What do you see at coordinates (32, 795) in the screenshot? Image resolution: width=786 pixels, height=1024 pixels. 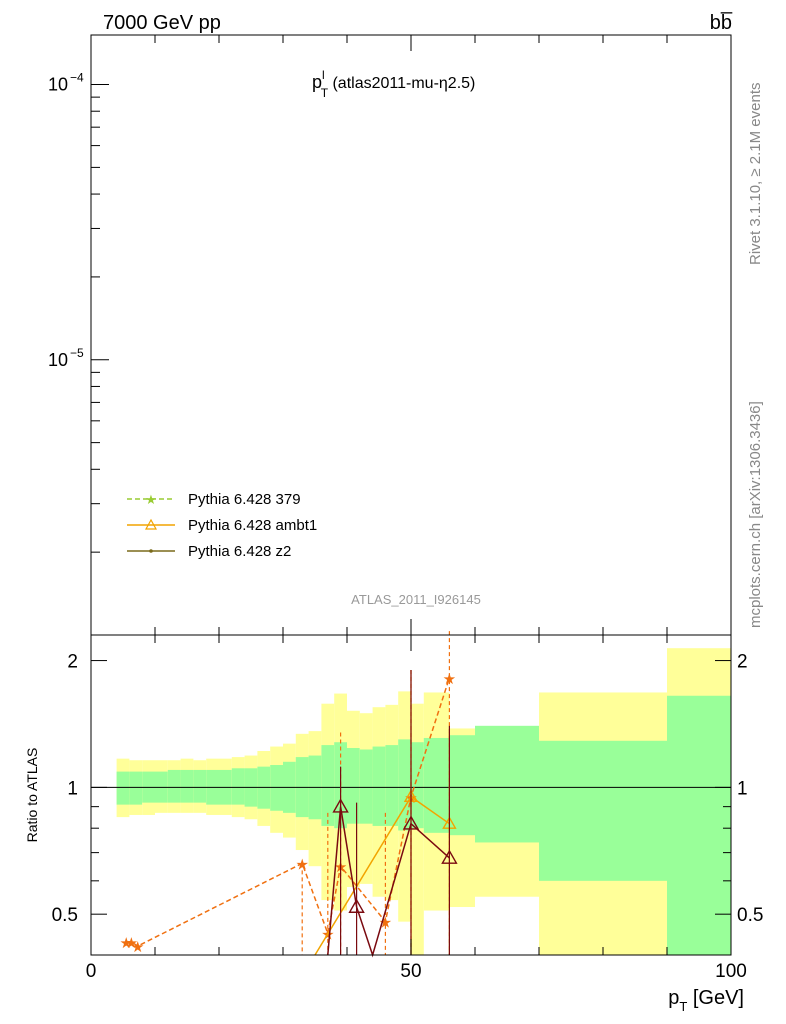 I see `ratio-y-label: Ratio to ATLAS` at bounding box center [32, 795].